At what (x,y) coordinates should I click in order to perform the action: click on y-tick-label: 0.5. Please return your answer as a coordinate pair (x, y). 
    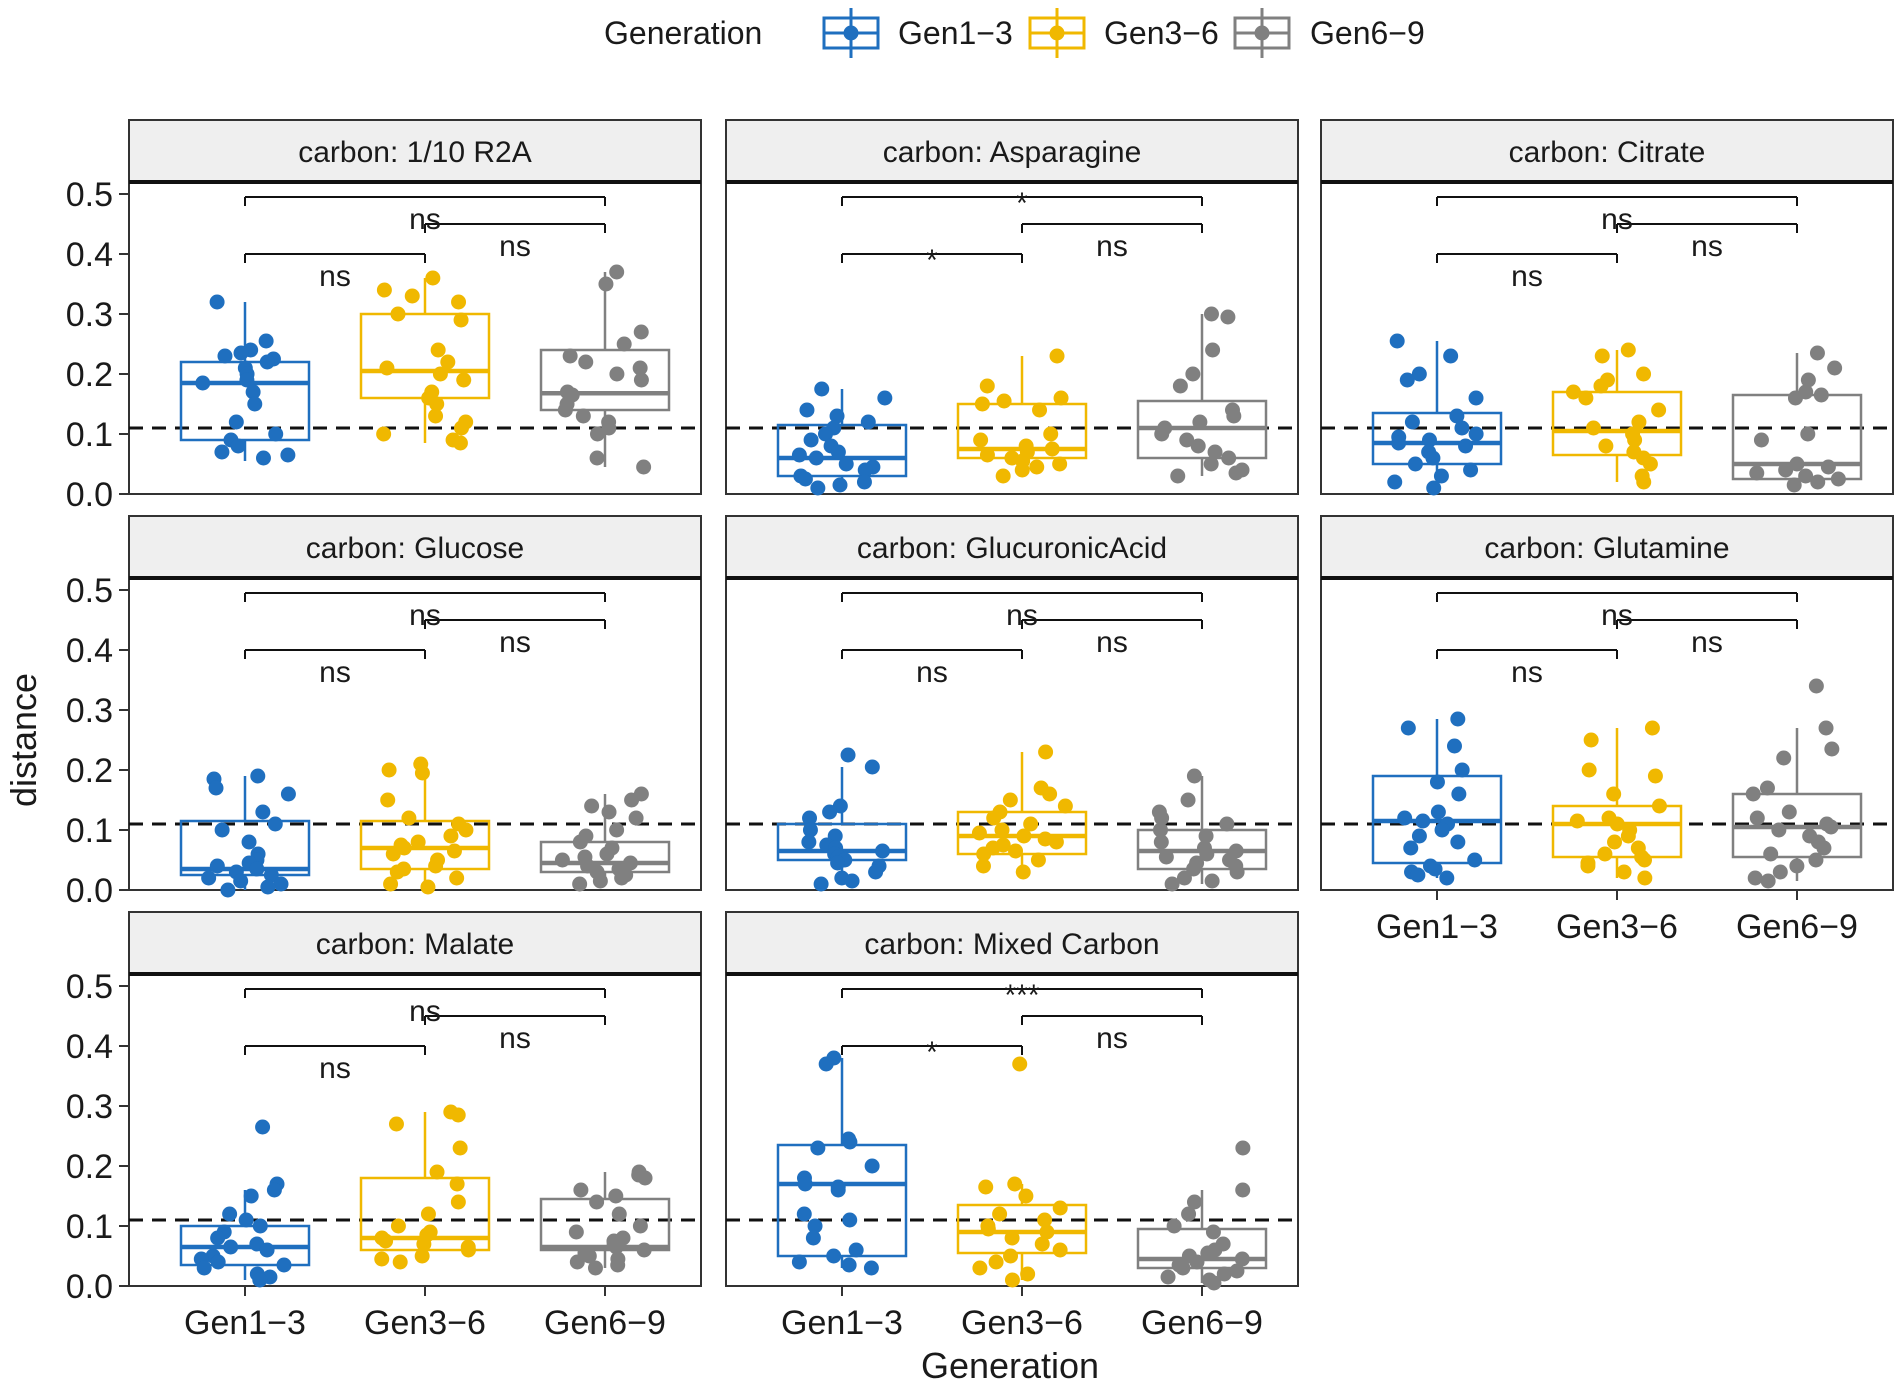
    Looking at the image, I should click on (89, 591).